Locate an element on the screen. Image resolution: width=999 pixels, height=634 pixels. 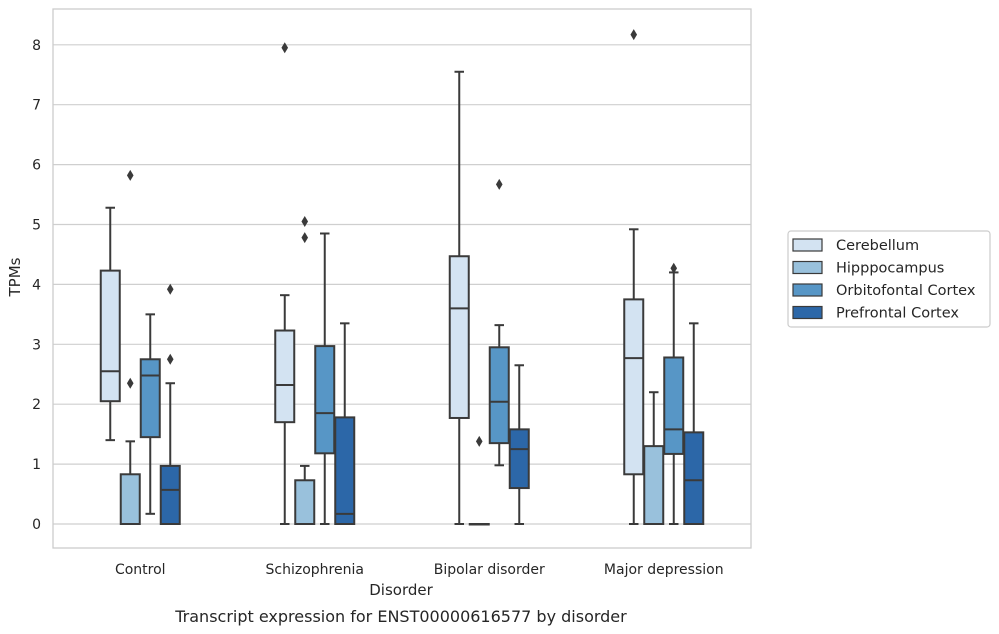
legend-entry: Orbitofontal Cortex is located at coordinates (906, 291).